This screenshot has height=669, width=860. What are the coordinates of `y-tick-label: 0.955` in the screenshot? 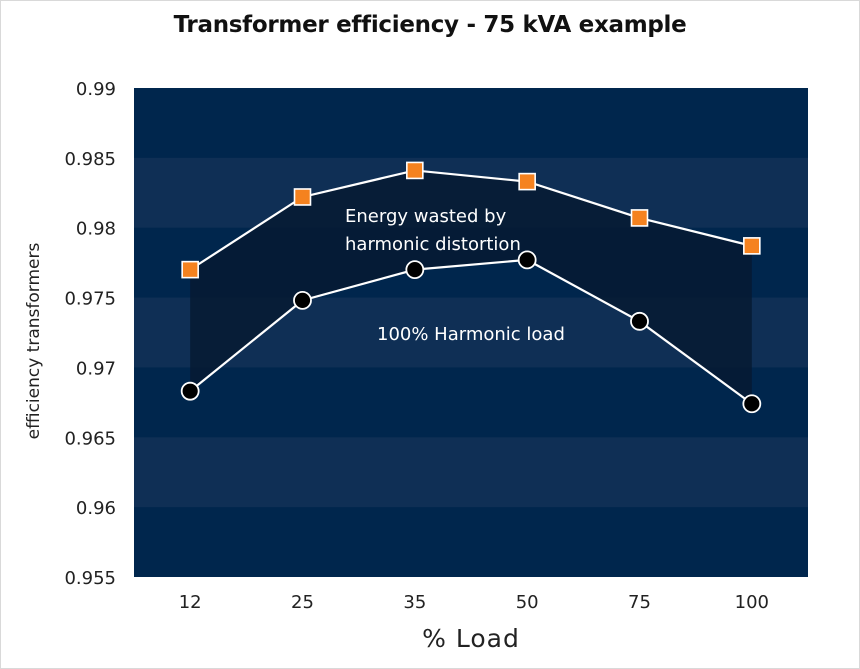 It's located at (90, 578).